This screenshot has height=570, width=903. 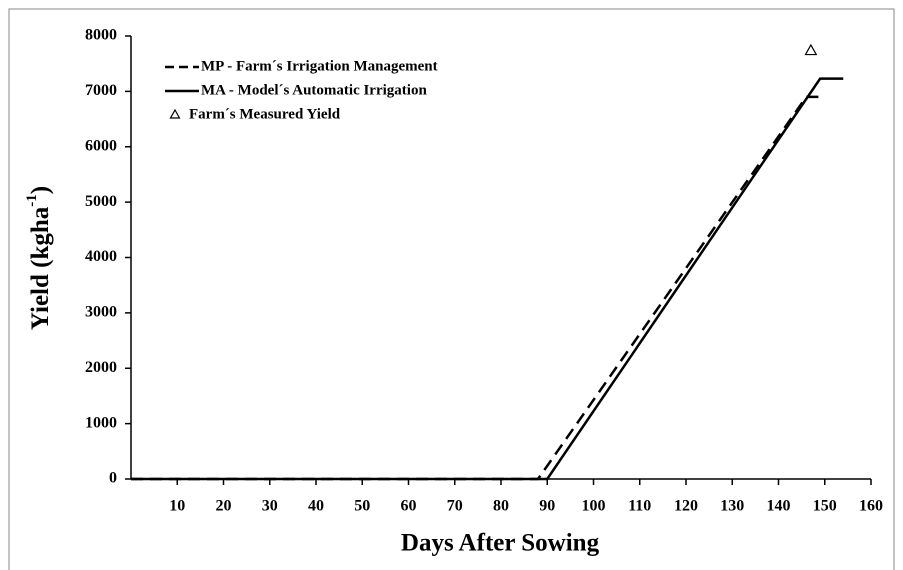 What do you see at coordinates (224, 506) in the screenshot?
I see `x-tick-label: 20` at bounding box center [224, 506].